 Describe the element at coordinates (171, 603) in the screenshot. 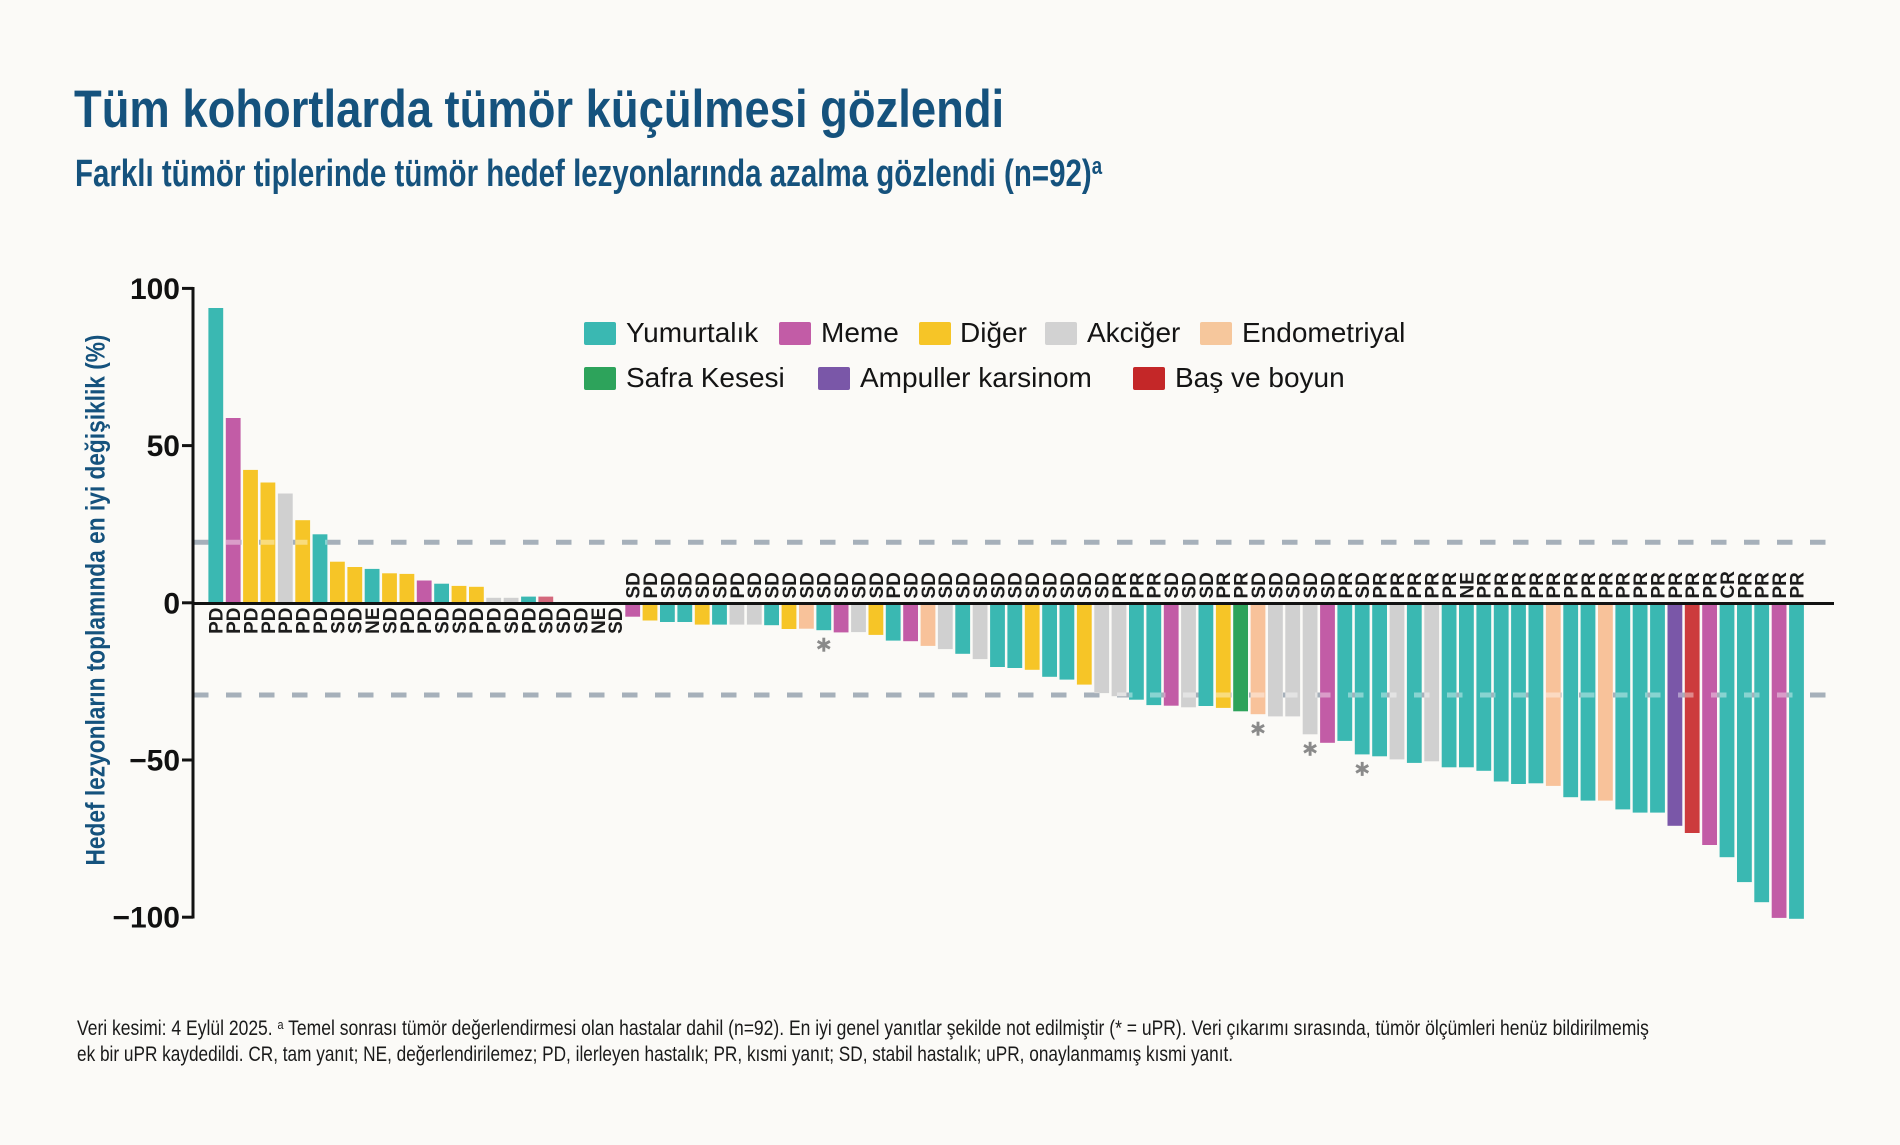

I see `svg-text: 0` at that location.